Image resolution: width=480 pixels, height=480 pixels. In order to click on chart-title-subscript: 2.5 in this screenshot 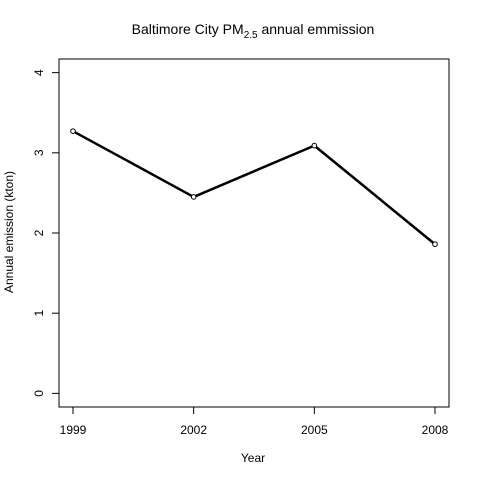, I will do `click(251, 35)`.